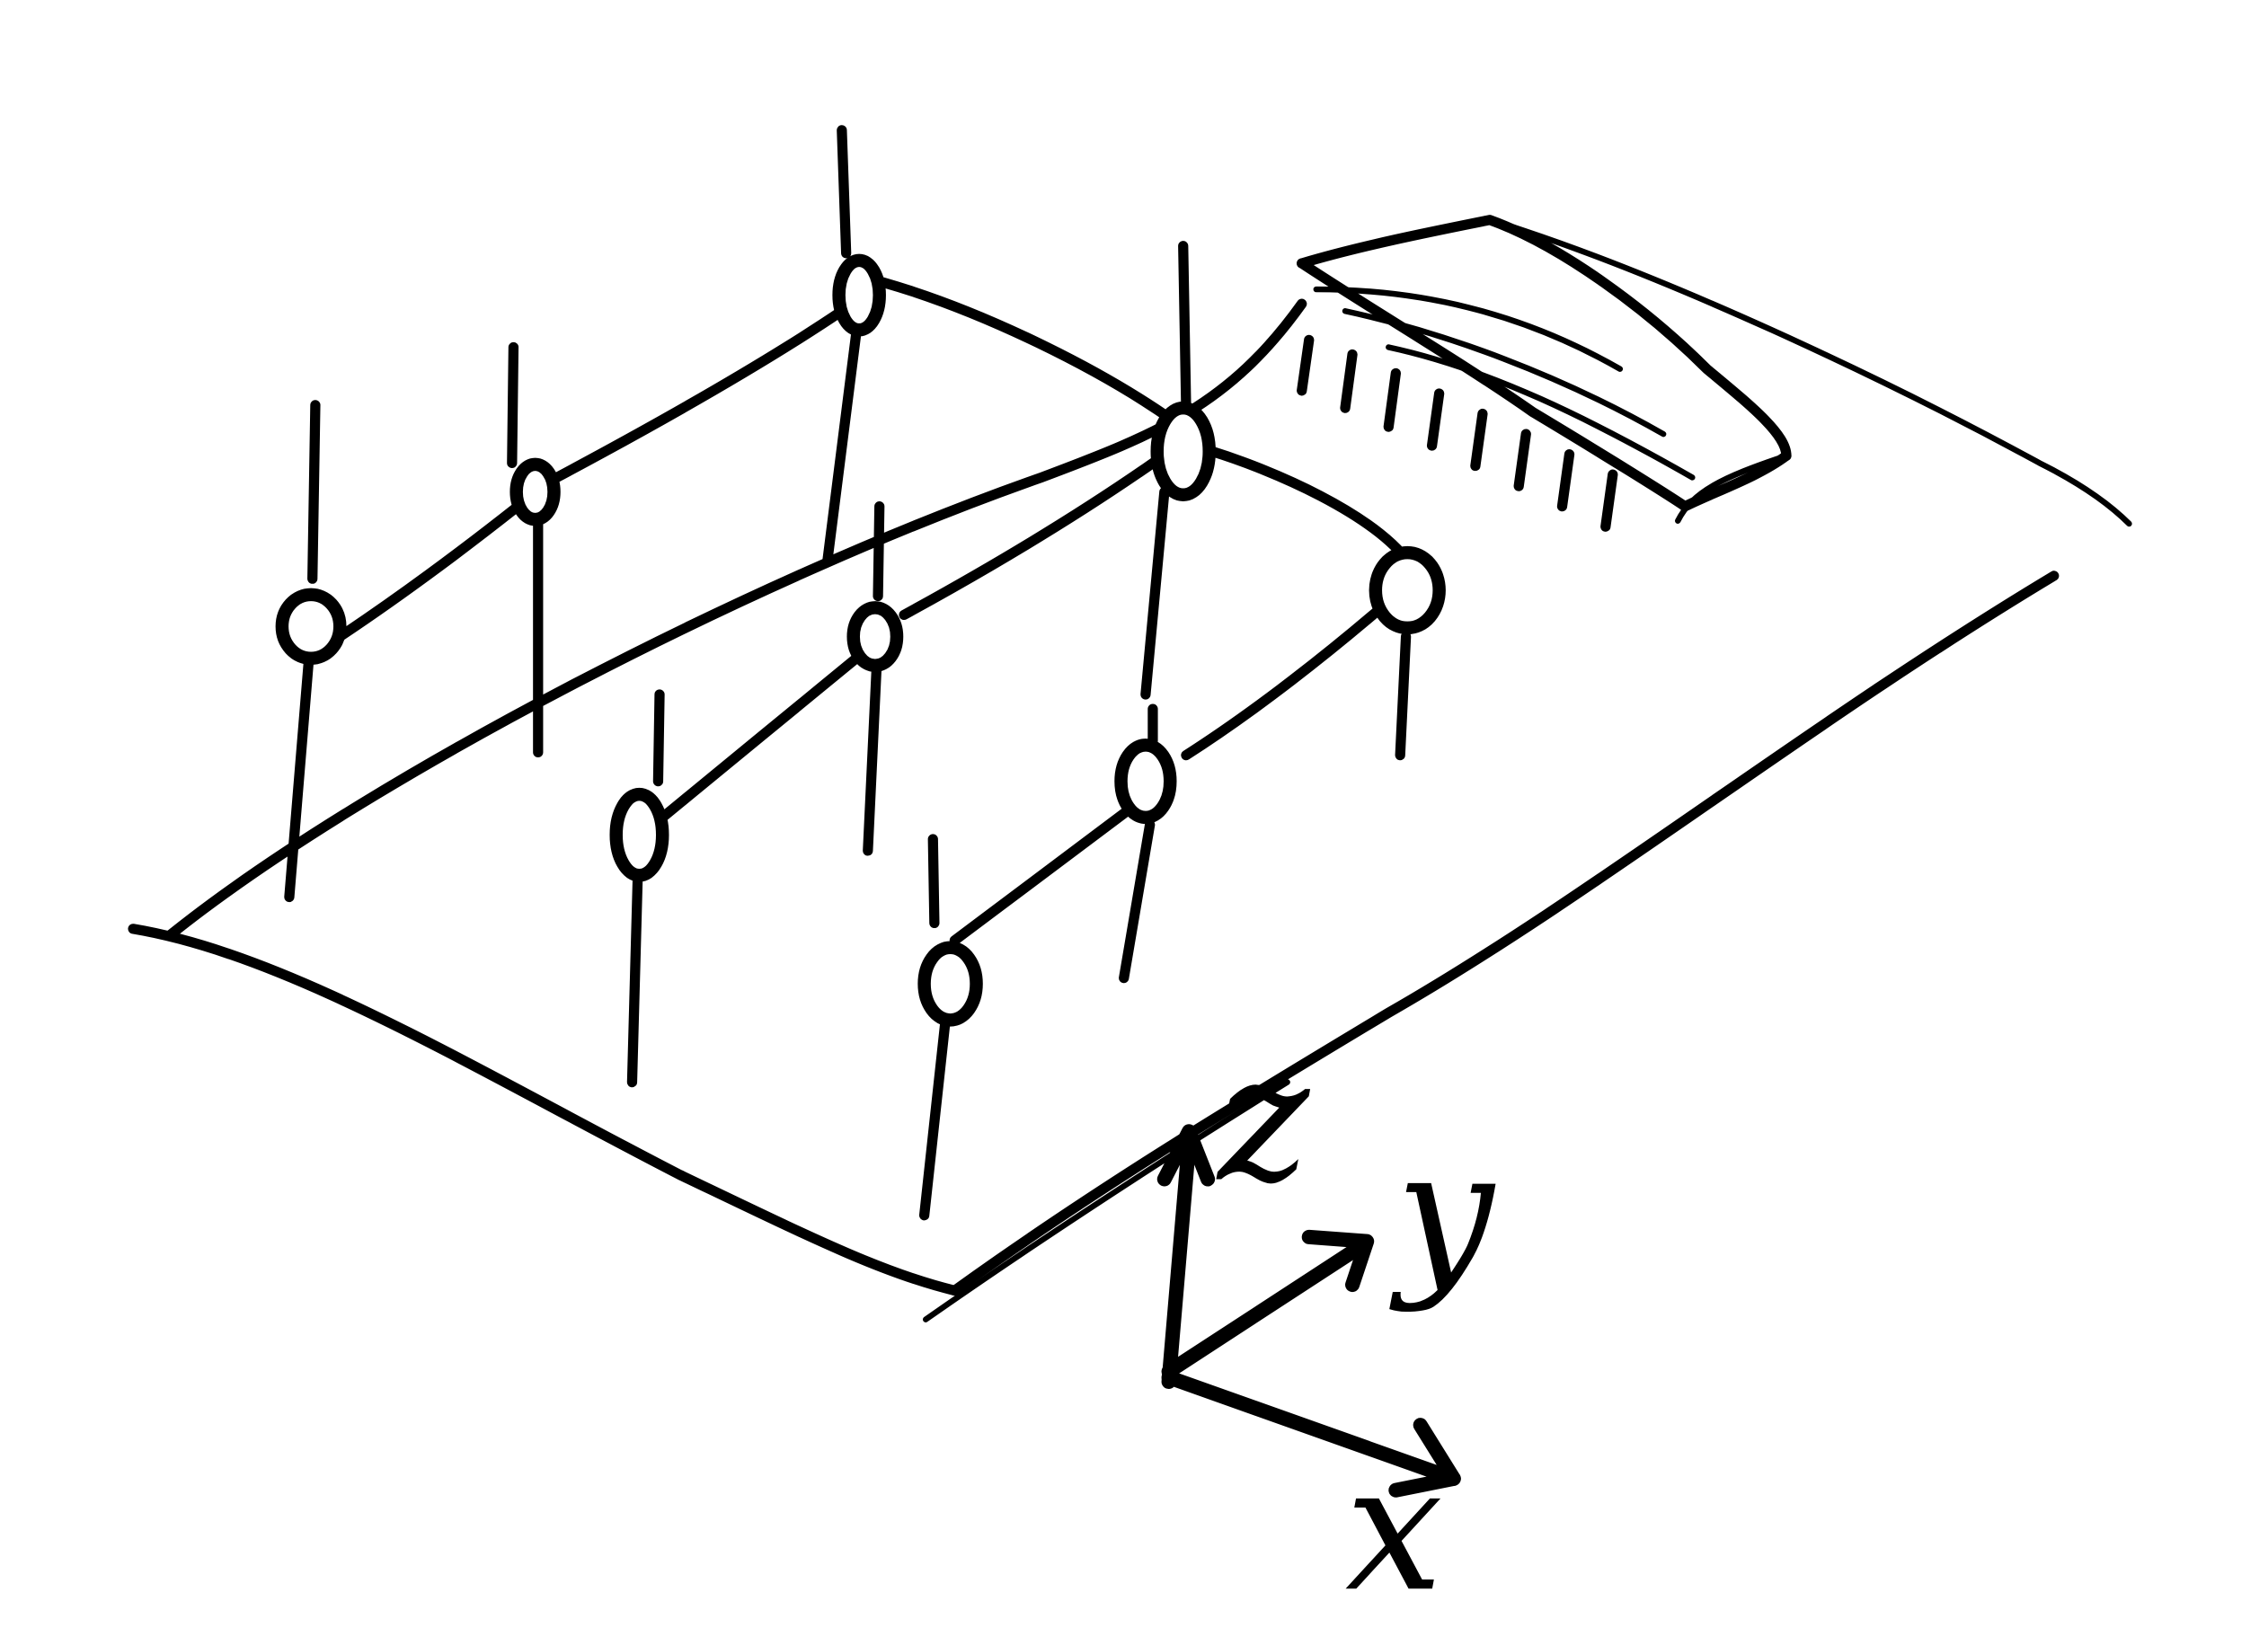  What do you see at coordinates (1263, 1119) in the screenshot?
I see `z-axis-label: z` at bounding box center [1263, 1119].